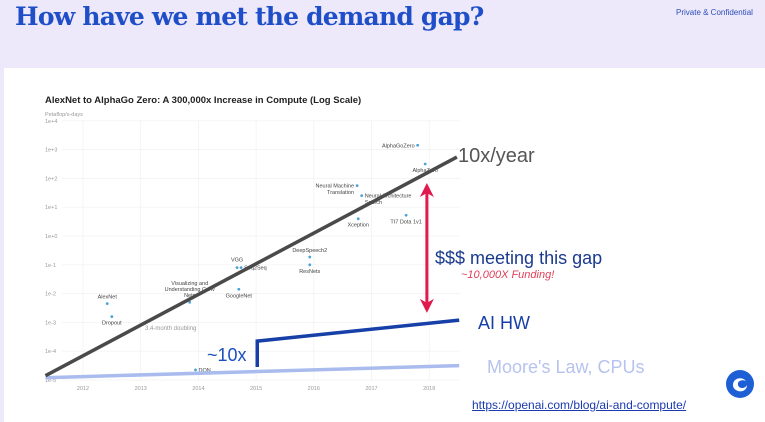 The height and width of the screenshot is (422, 765). What do you see at coordinates (205, 371) in the screenshot?
I see `data-point-label: DQN` at bounding box center [205, 371].